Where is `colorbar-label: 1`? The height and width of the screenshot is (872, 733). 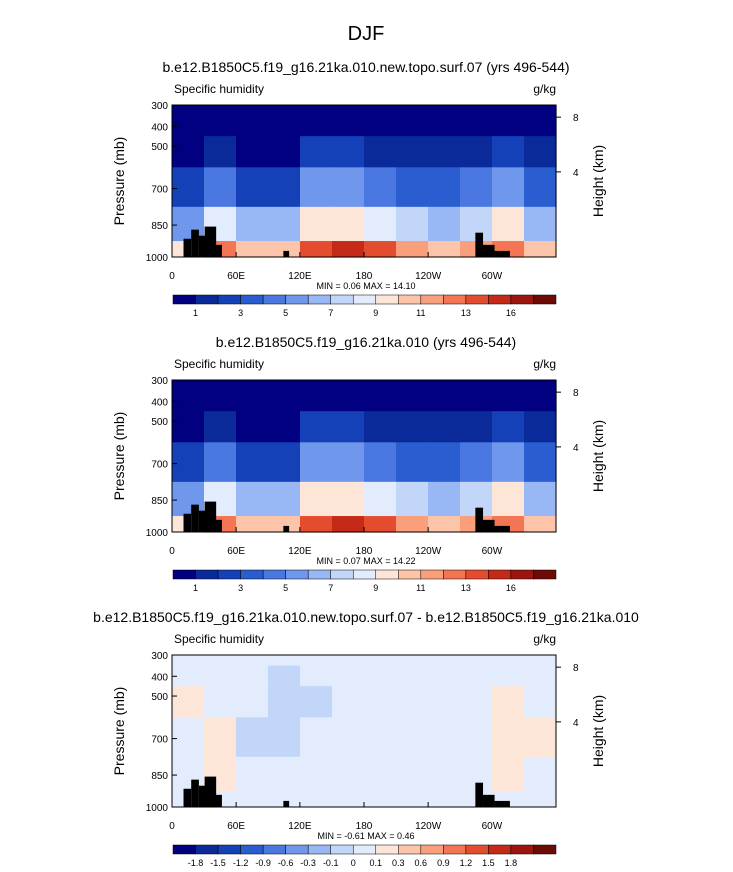
colorbar-label: 1 is located at coordinates (195, 588).